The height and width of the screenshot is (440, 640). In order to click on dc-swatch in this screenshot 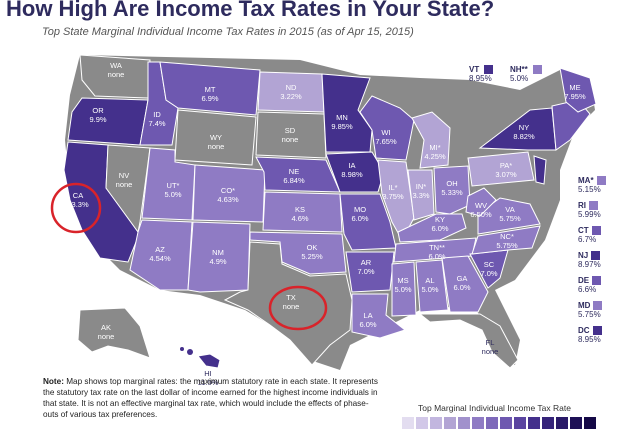, I will do `click(597, 331)`.